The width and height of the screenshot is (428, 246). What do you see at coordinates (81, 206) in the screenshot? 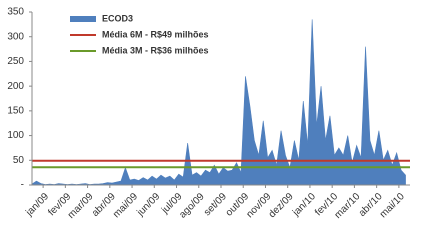
I see `x-tick-label: mar/09` at bounding box center [81, 206].